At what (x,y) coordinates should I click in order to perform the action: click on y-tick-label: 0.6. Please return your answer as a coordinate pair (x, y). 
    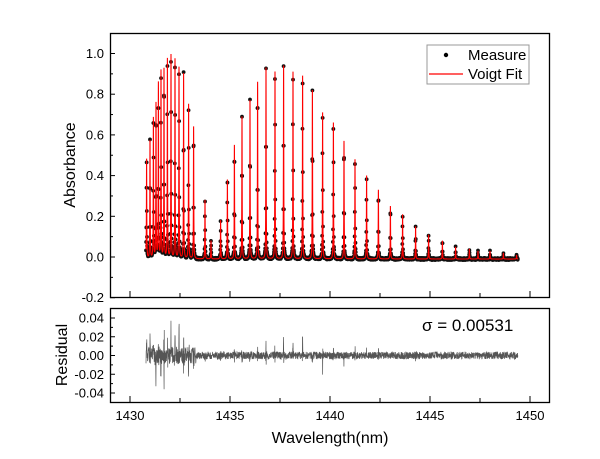
    Looking at the image, I should click on (95, 134).